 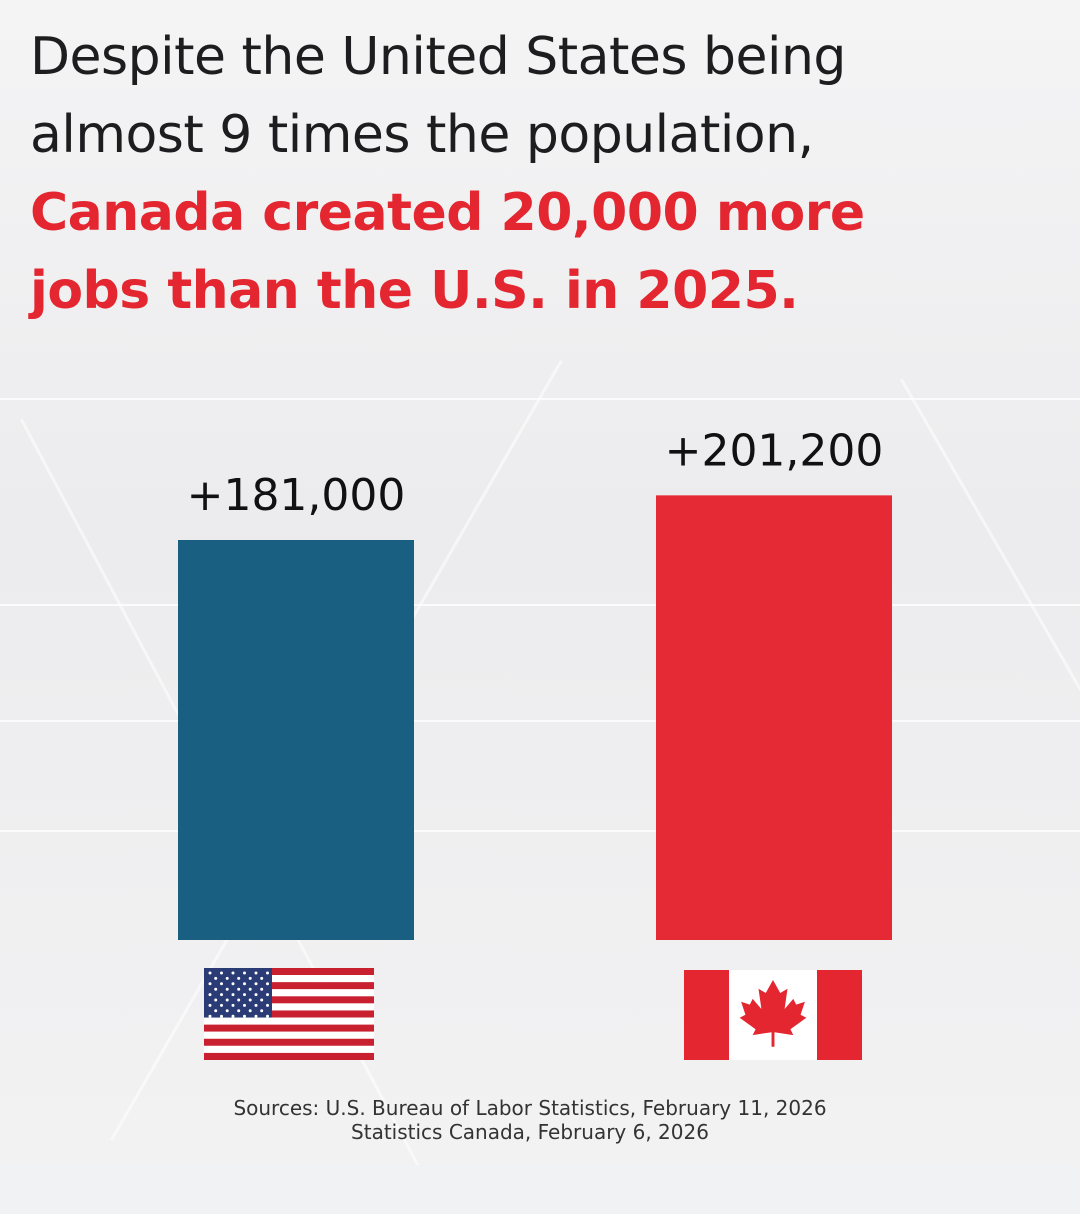 What do you see at coordinates (414, 291) in the screenshot?
I see `headline-line-4: jobs than the U.S. in 2025.` at bounding box center [414, 291].